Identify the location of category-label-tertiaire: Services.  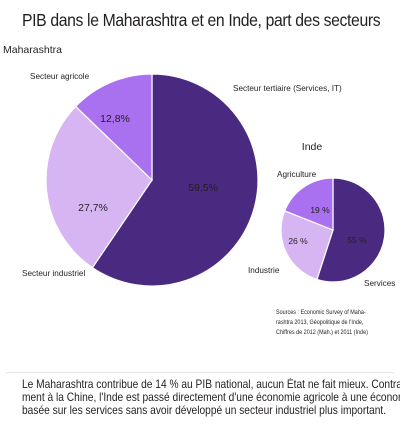
(379, 283).